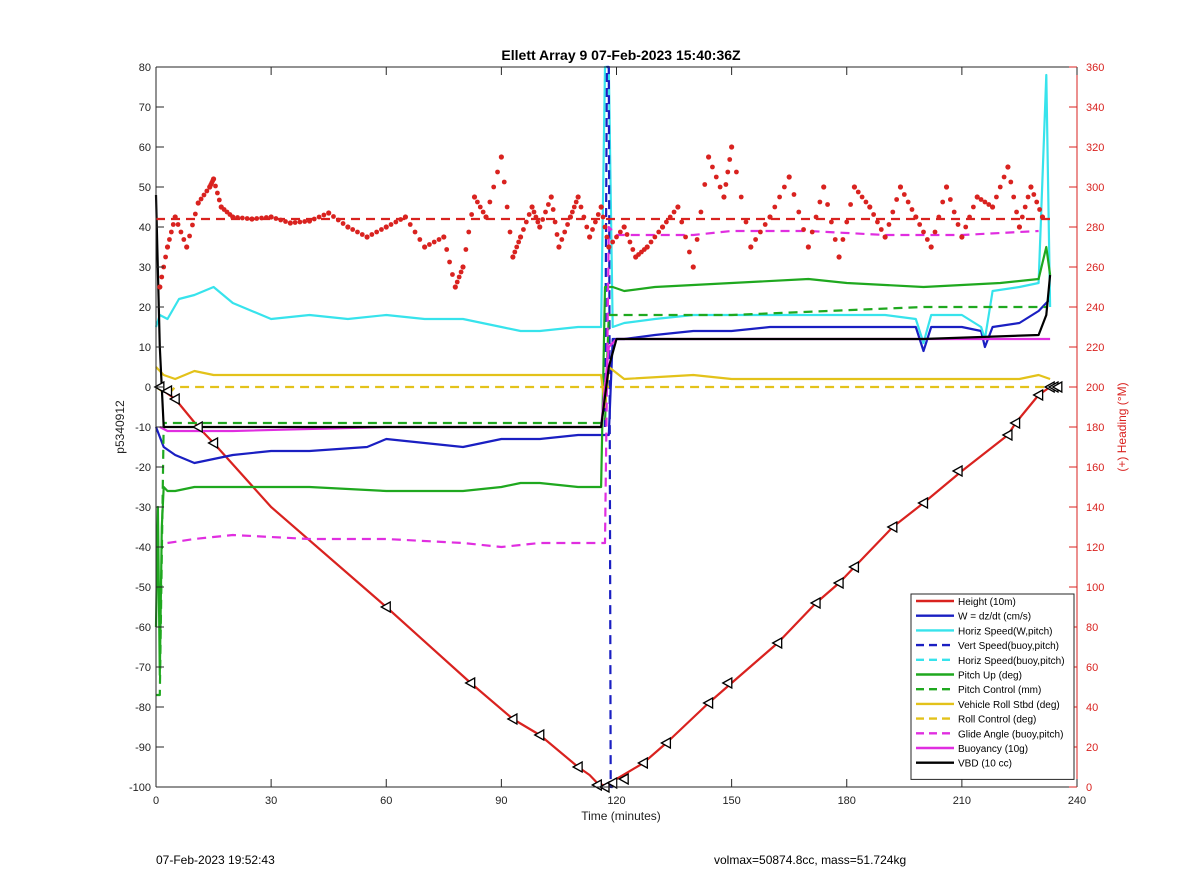  I want to click on y2-tick-label: 320, so click(1095, 148).